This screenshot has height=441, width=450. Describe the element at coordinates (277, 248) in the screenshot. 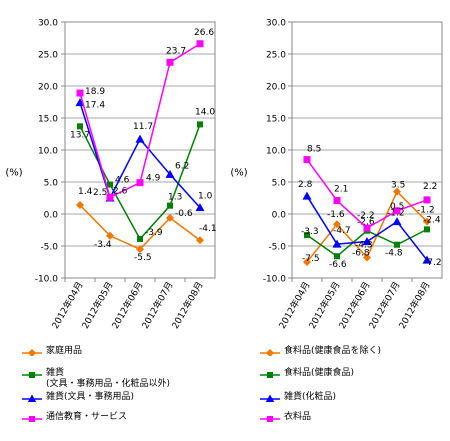

I see `y-tick-label-right: -5.0` at that location.